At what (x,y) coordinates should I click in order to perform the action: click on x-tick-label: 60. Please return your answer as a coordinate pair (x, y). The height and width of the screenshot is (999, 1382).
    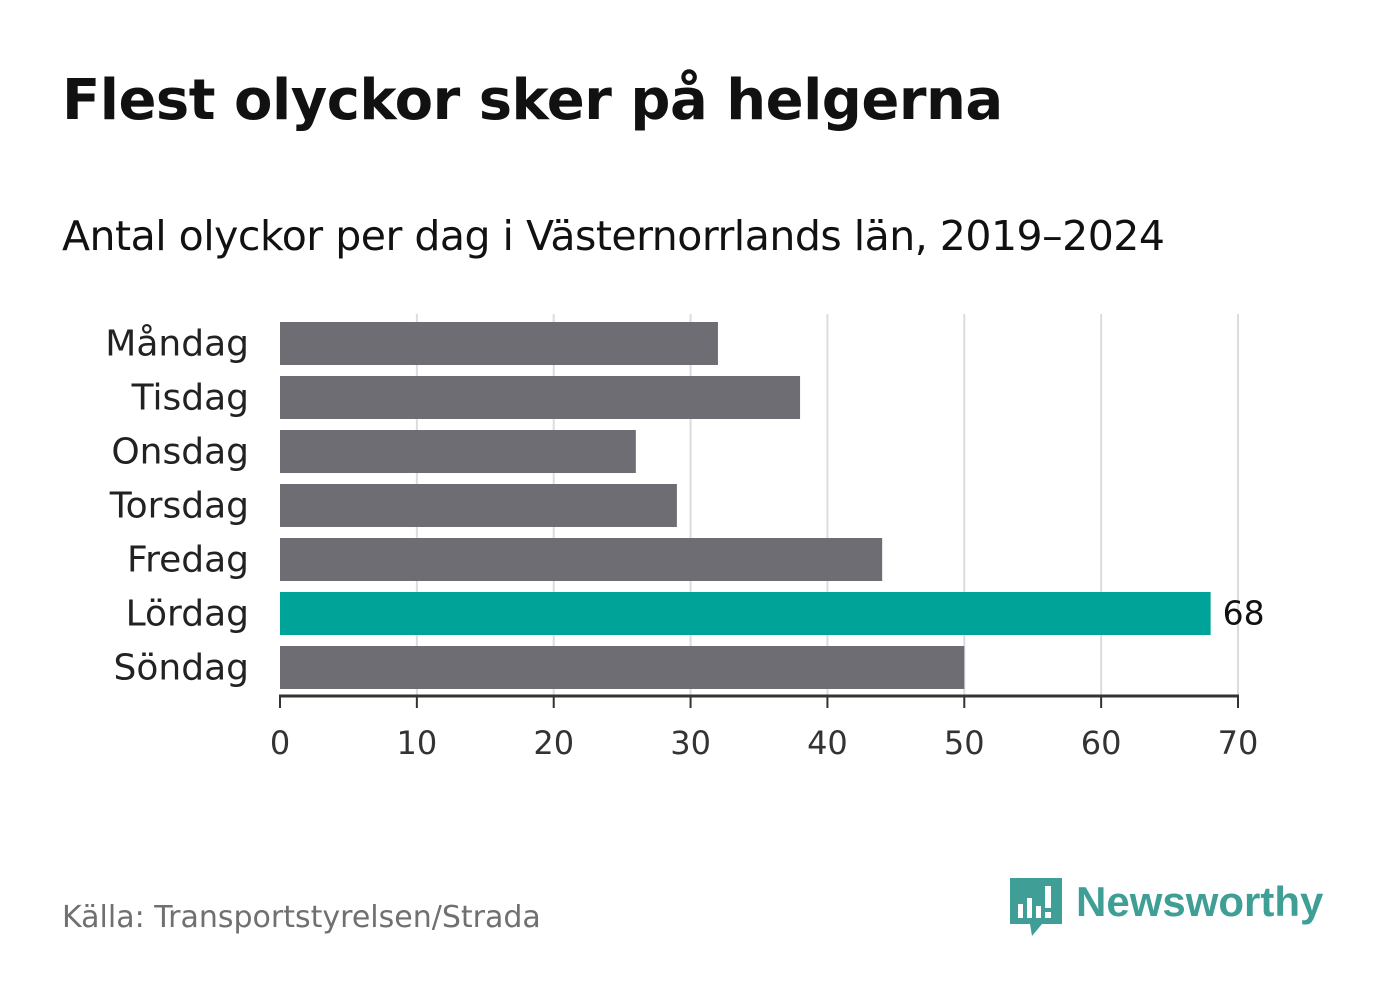
    Looking at the image, I should click on (1101, 743).